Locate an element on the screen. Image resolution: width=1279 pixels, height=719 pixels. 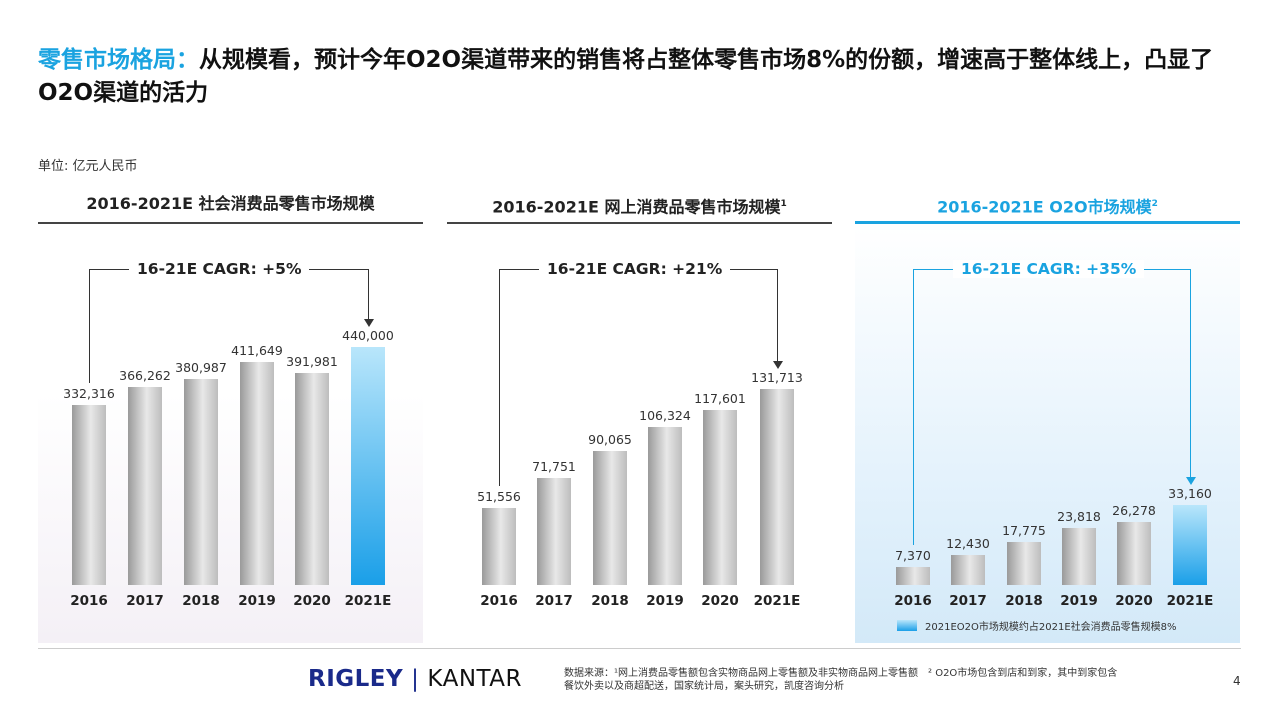
cagr-label: 16-21E CAGR: +5% is located at coordinates (219, 269).